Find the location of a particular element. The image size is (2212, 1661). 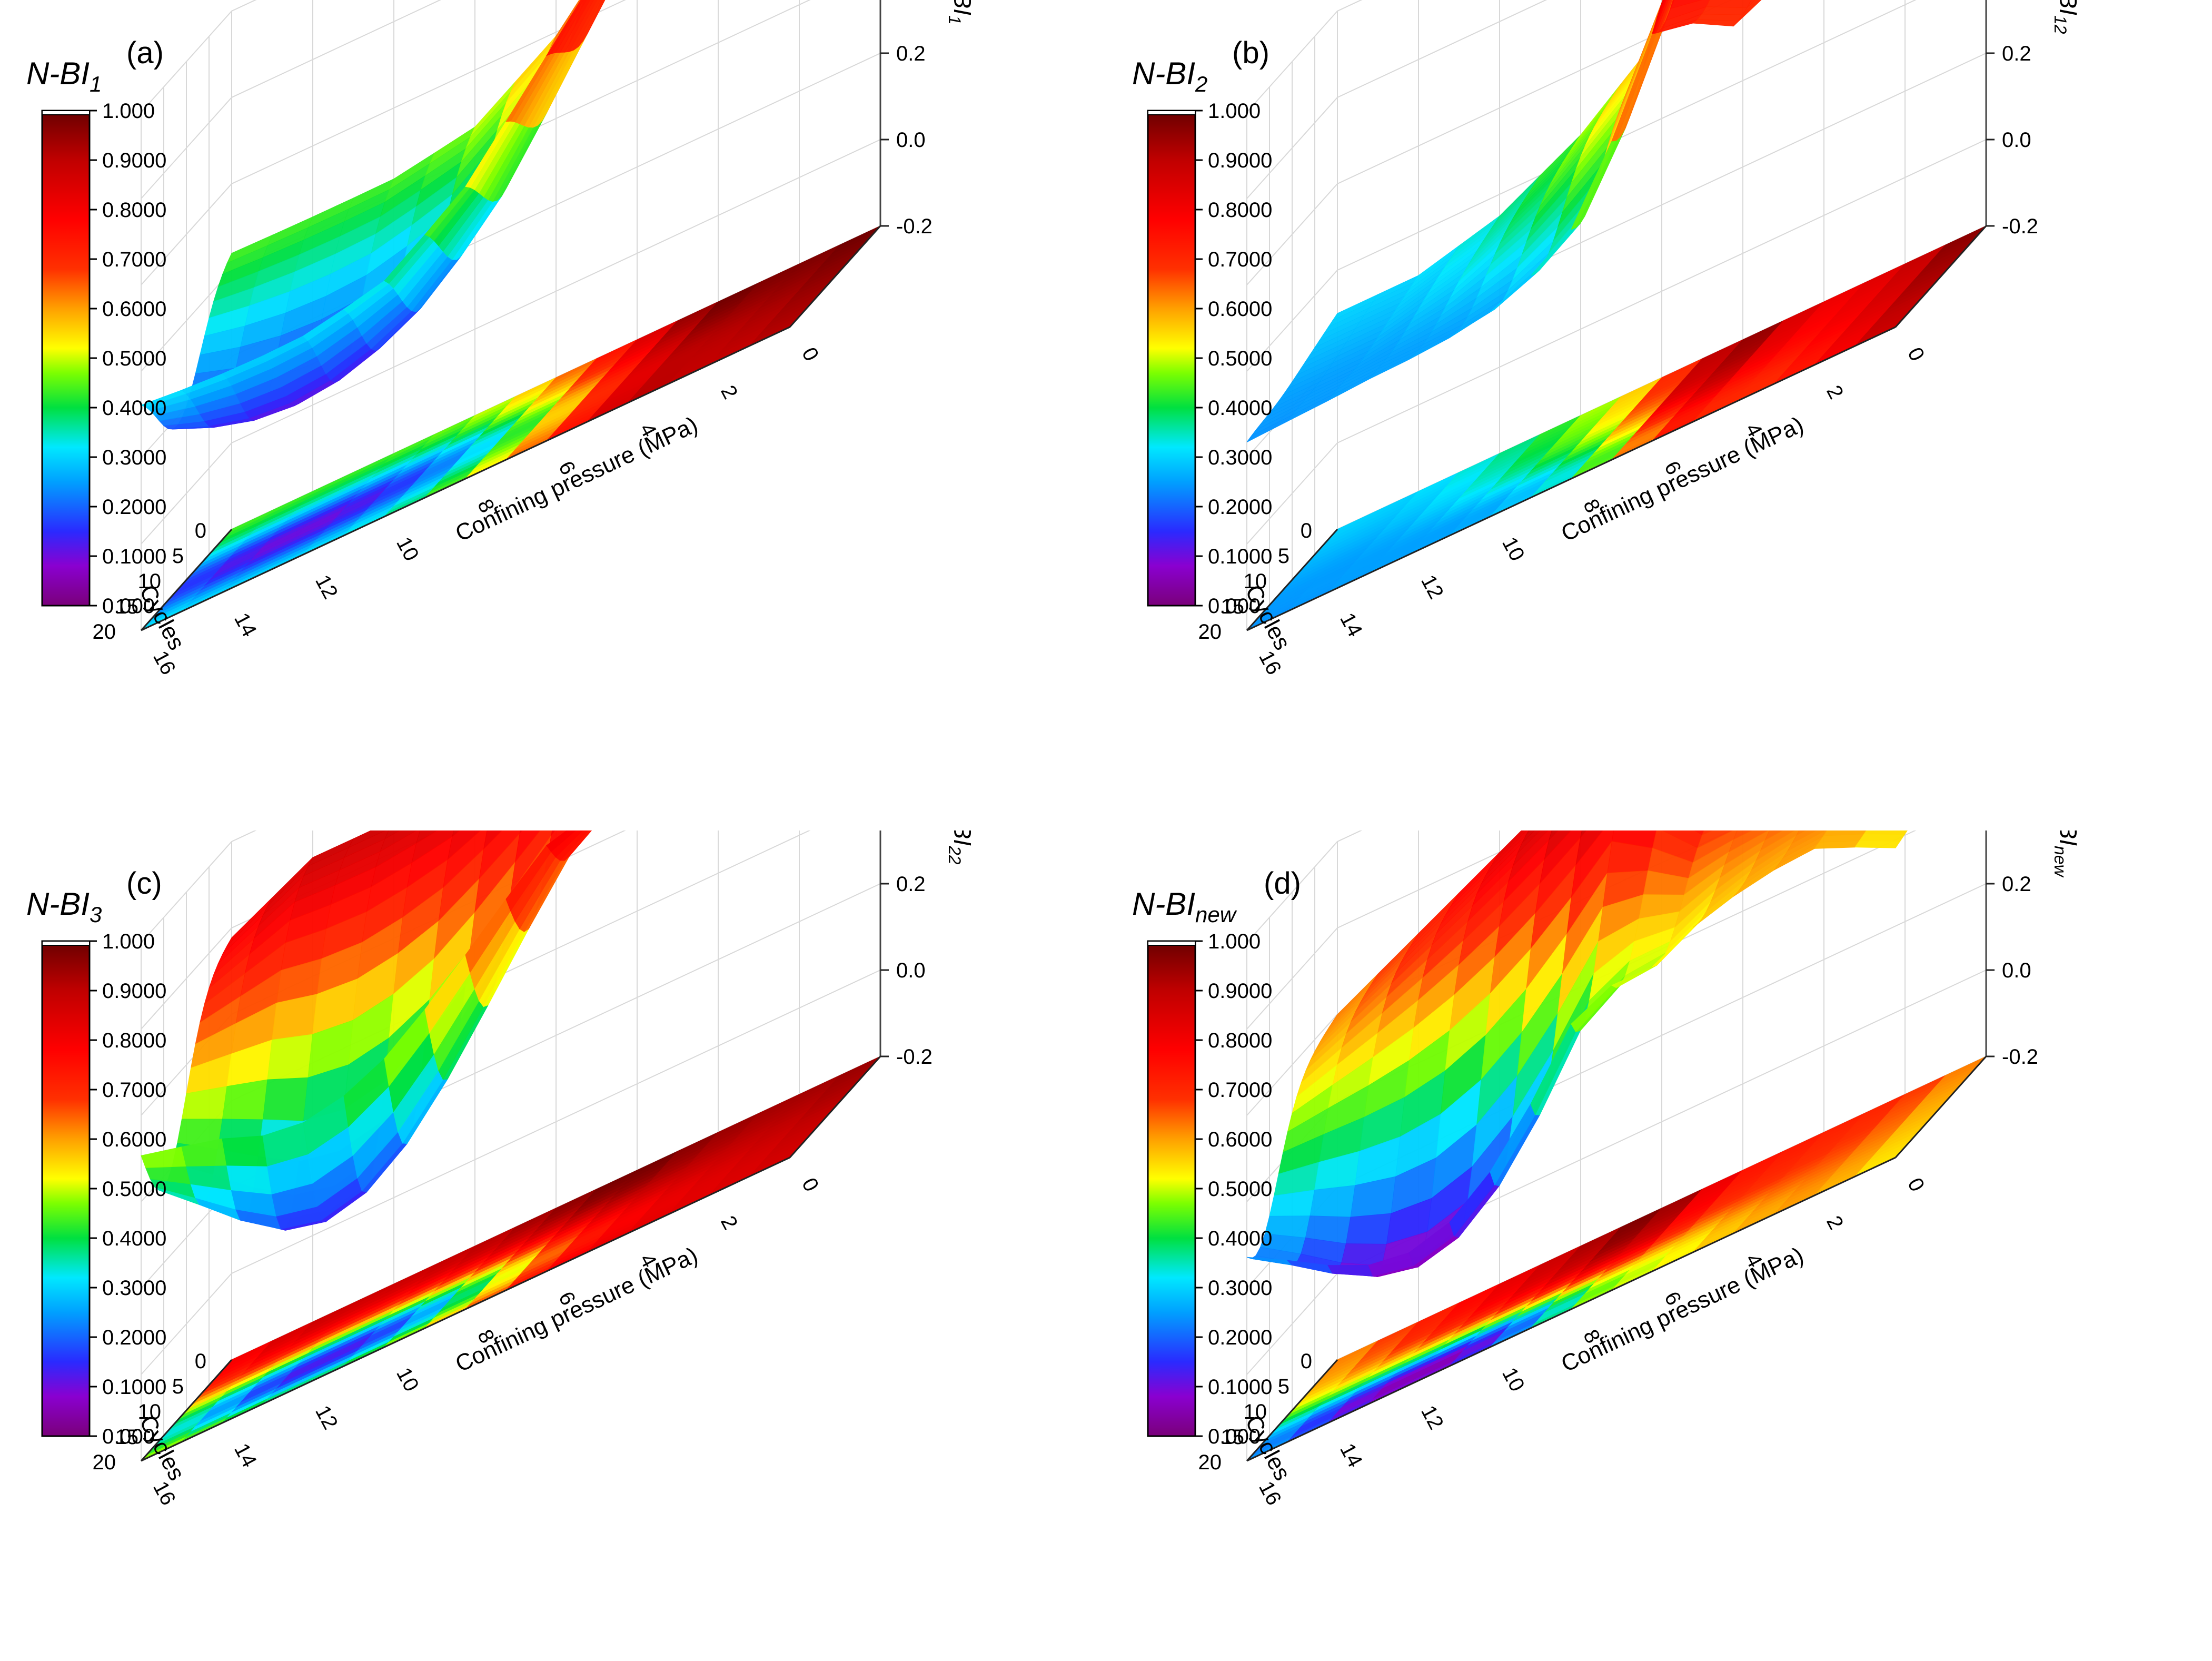

subscript: 3 is located at coordinates (96, 915).